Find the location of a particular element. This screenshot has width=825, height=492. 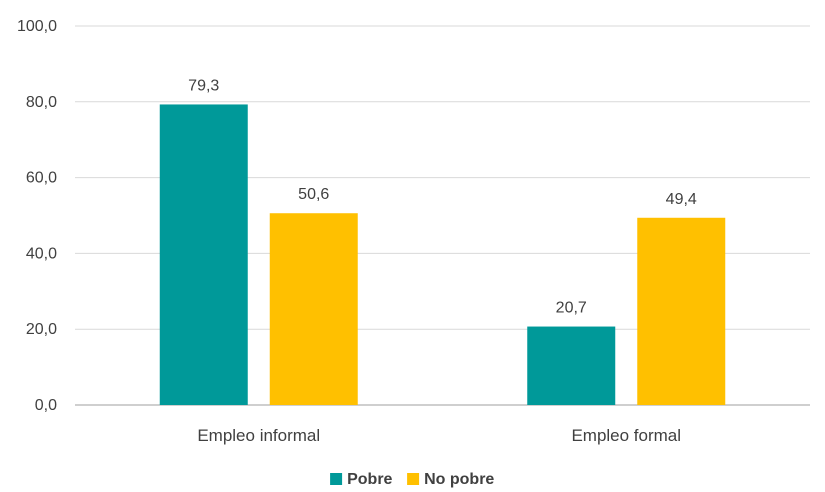

legend-label: No pobre is located at coordinates (459, 479).